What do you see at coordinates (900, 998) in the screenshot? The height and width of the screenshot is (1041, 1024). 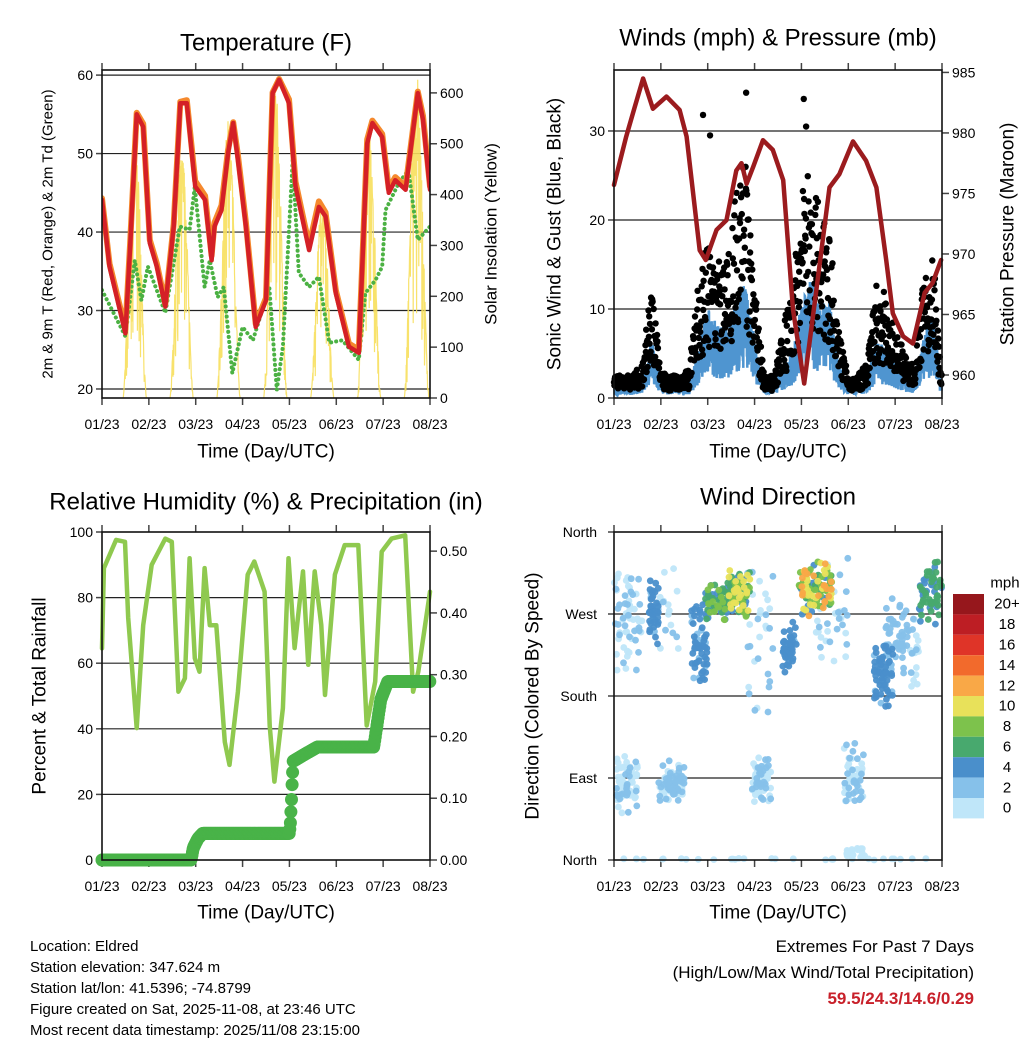 I see `extremes-values: 59.5/24.3/14.6/0.29` at bounding box center [900, 998].